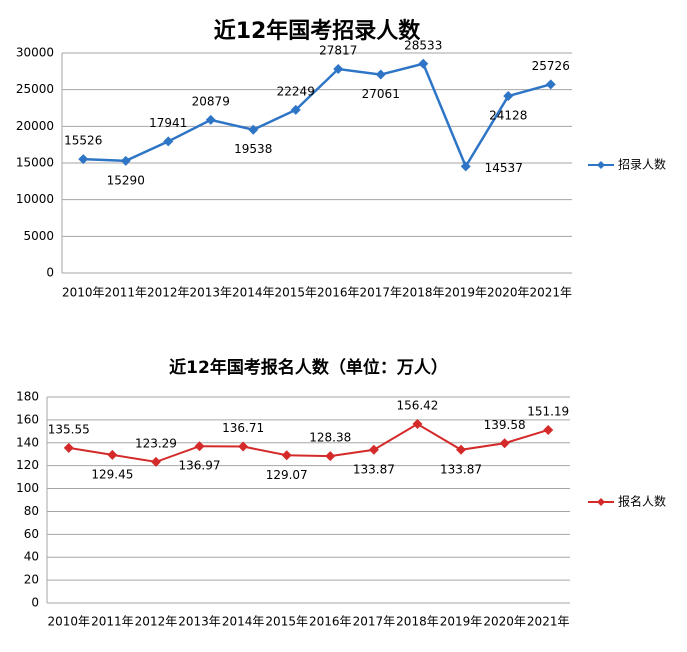 This screenshot has height=652, width=687. I want to click on data-label: 27061, so click(381, 94).